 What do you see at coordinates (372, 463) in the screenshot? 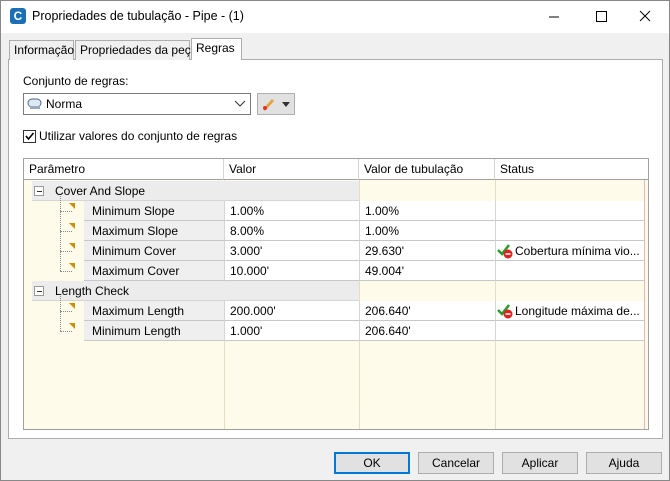
I see `dialog-button: OK` at bounding box center [372, 463].